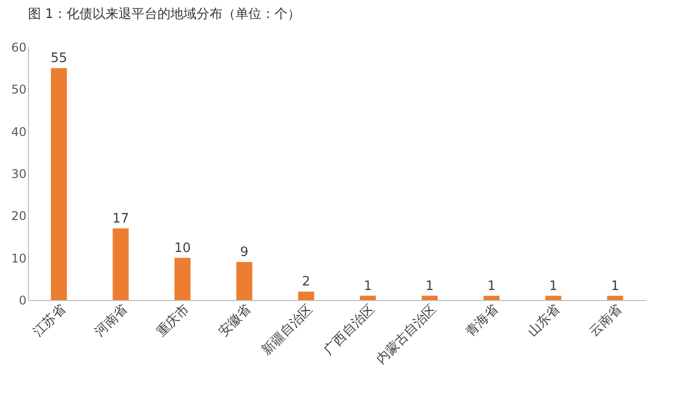 The image size is (676, 397). What do you see at coordinates (120, 218) in the screenshot?
I see `data-label: 17` at bounding box center [120, 218].